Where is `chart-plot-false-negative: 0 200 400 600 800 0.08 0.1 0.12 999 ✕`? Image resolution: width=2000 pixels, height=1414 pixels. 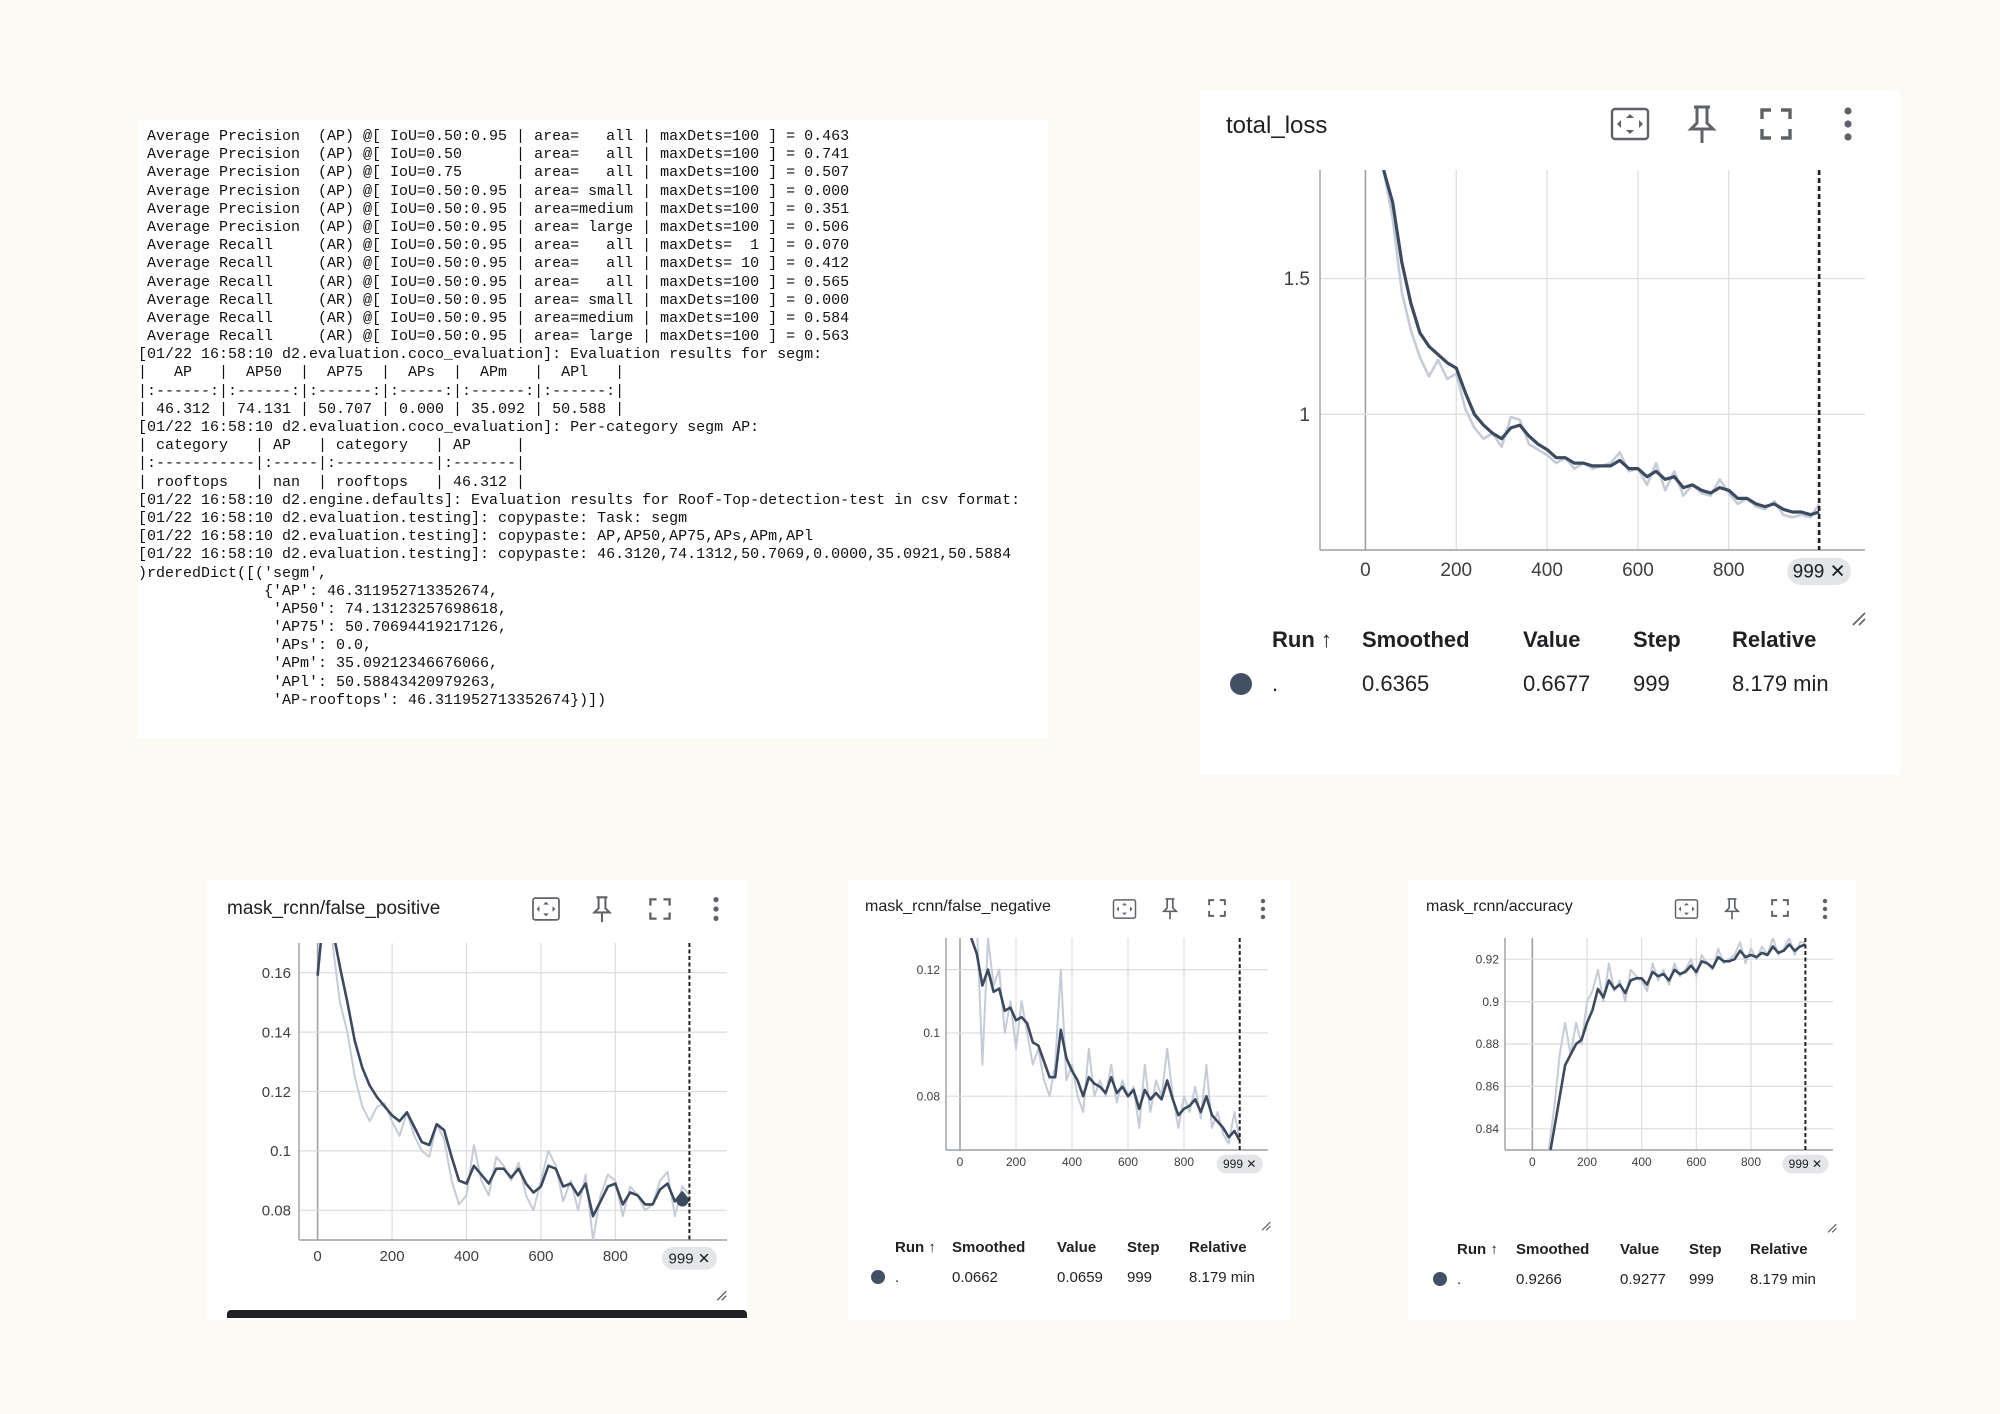
chart-plot-false-negative: 0 200 400 600 800 0.08 0.1 0.12 999 ✕ is located at coordinates (1092, 1056).